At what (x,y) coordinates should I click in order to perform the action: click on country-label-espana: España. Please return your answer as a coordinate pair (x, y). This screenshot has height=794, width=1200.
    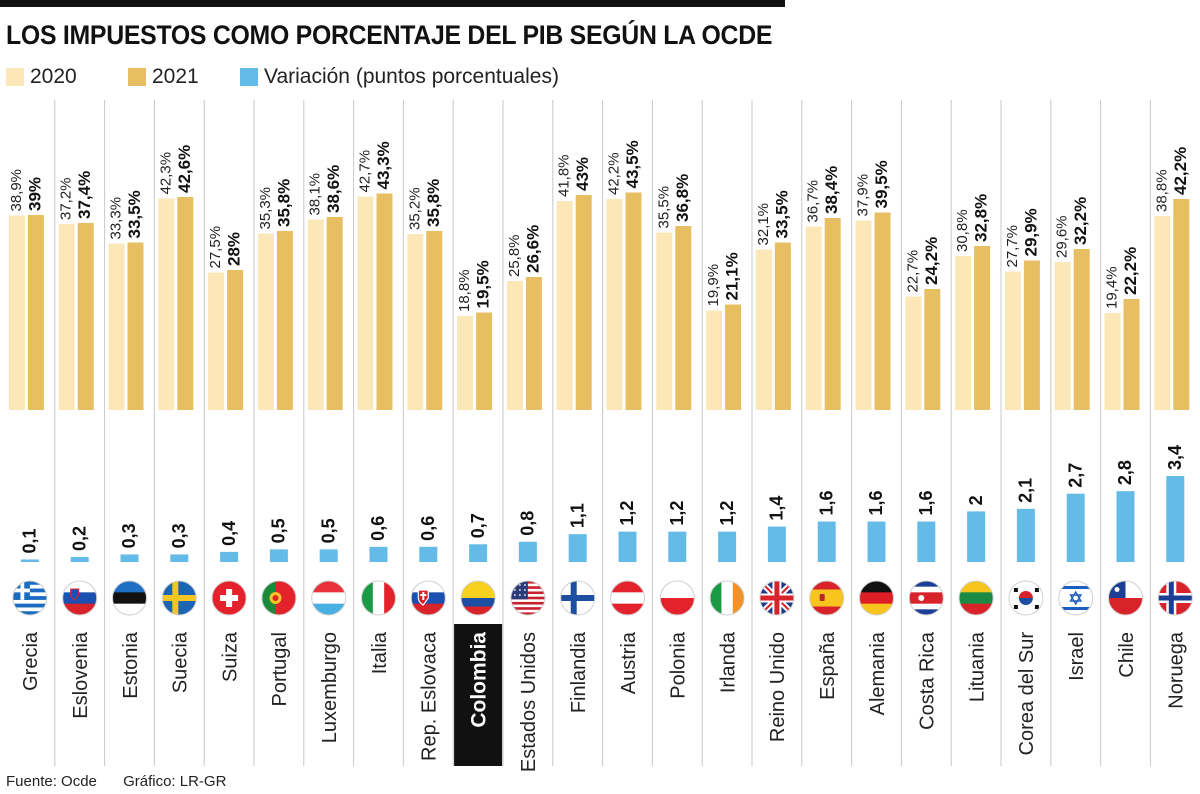
    Looking at the image, I should click on (828, 665).